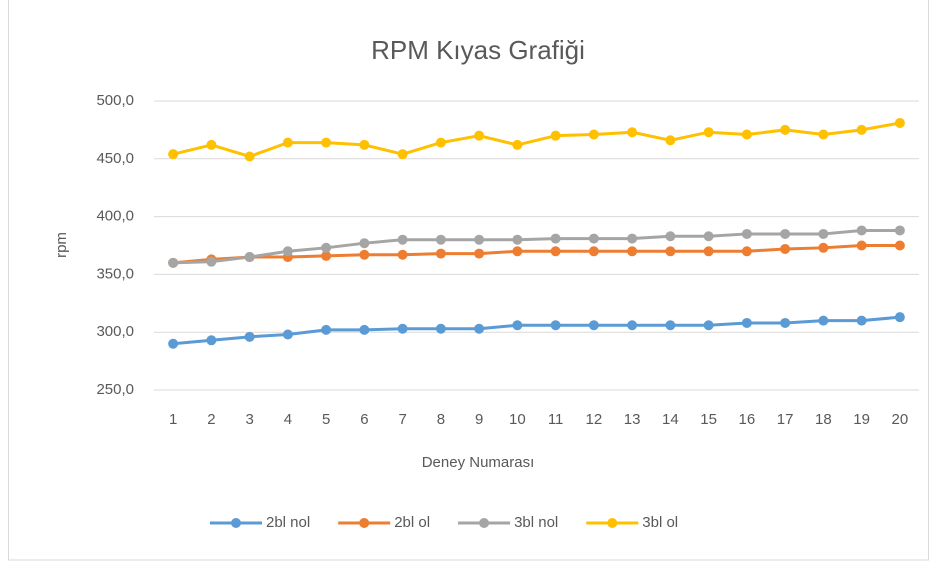 The width and height of the screenshot is (937, 561). I want to click on legend-label: 2bl ol, so click(412, 522).